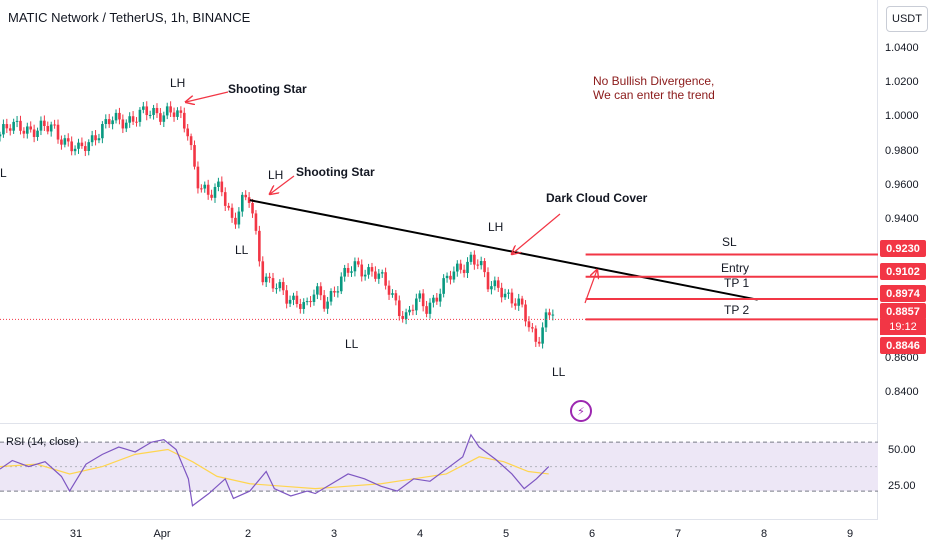 This screenshot has width=932, height=550. Describe the element at coordinates (903, 311) in the screenshot. I see `price-badge-current: 0.8857` at that location.